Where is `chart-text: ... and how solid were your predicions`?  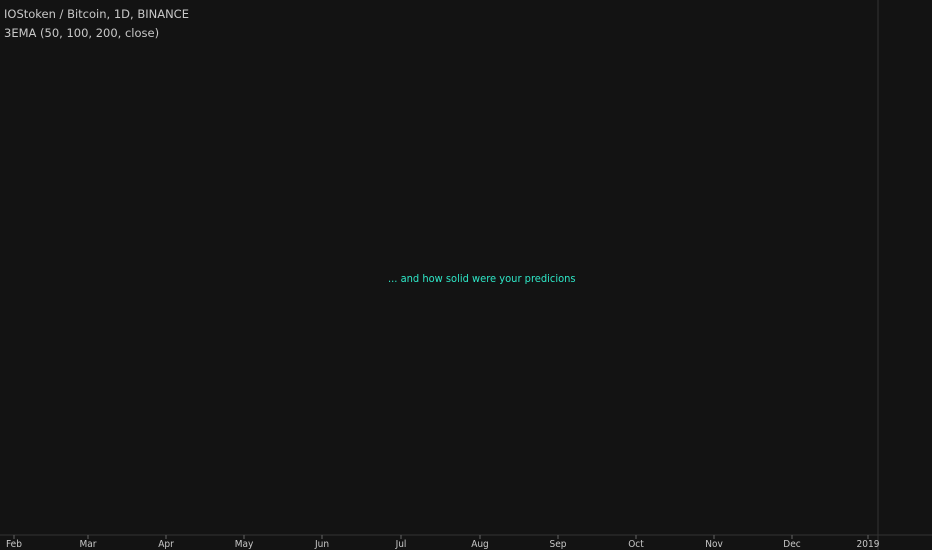
chart-text: ... and how solid were your predicions is located at coordinates (482, 278).